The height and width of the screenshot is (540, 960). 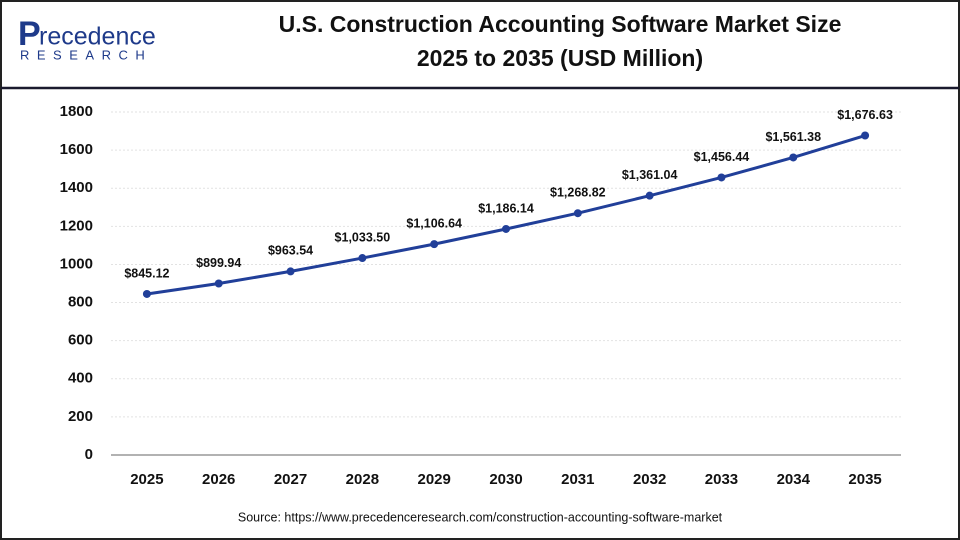 I want to click on y-tick-label: 200, so click(x=80, y=416).